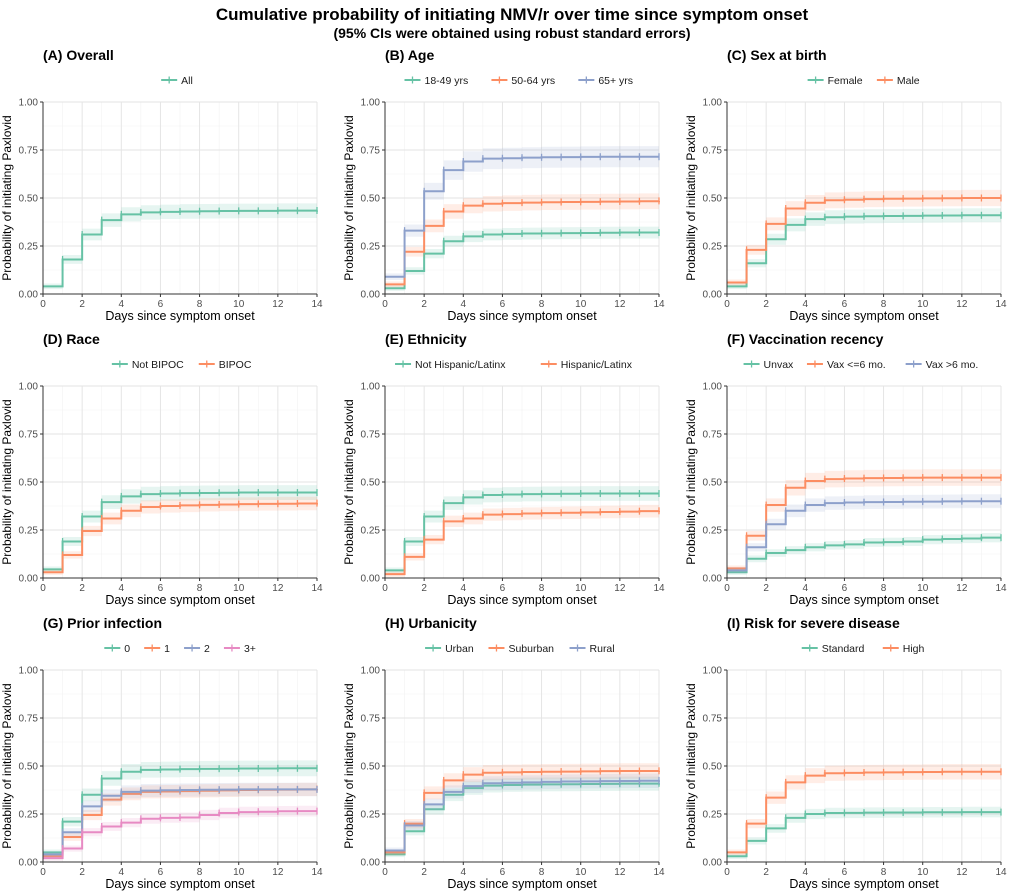 The image size is (1024, 896). What do you see at coordinates (431, 623) in the screenshot?
I see `panel-title: (H) Urbanicity` at bounding box center [431, 623].